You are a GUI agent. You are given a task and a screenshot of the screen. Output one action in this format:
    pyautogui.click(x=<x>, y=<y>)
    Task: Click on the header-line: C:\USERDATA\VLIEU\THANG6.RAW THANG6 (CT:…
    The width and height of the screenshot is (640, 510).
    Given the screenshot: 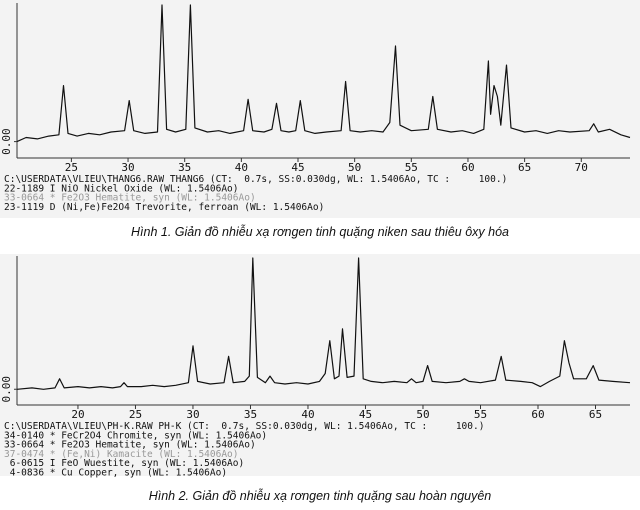 What is the action you would take?
    pyautogui.click(x=255, y=179)
    